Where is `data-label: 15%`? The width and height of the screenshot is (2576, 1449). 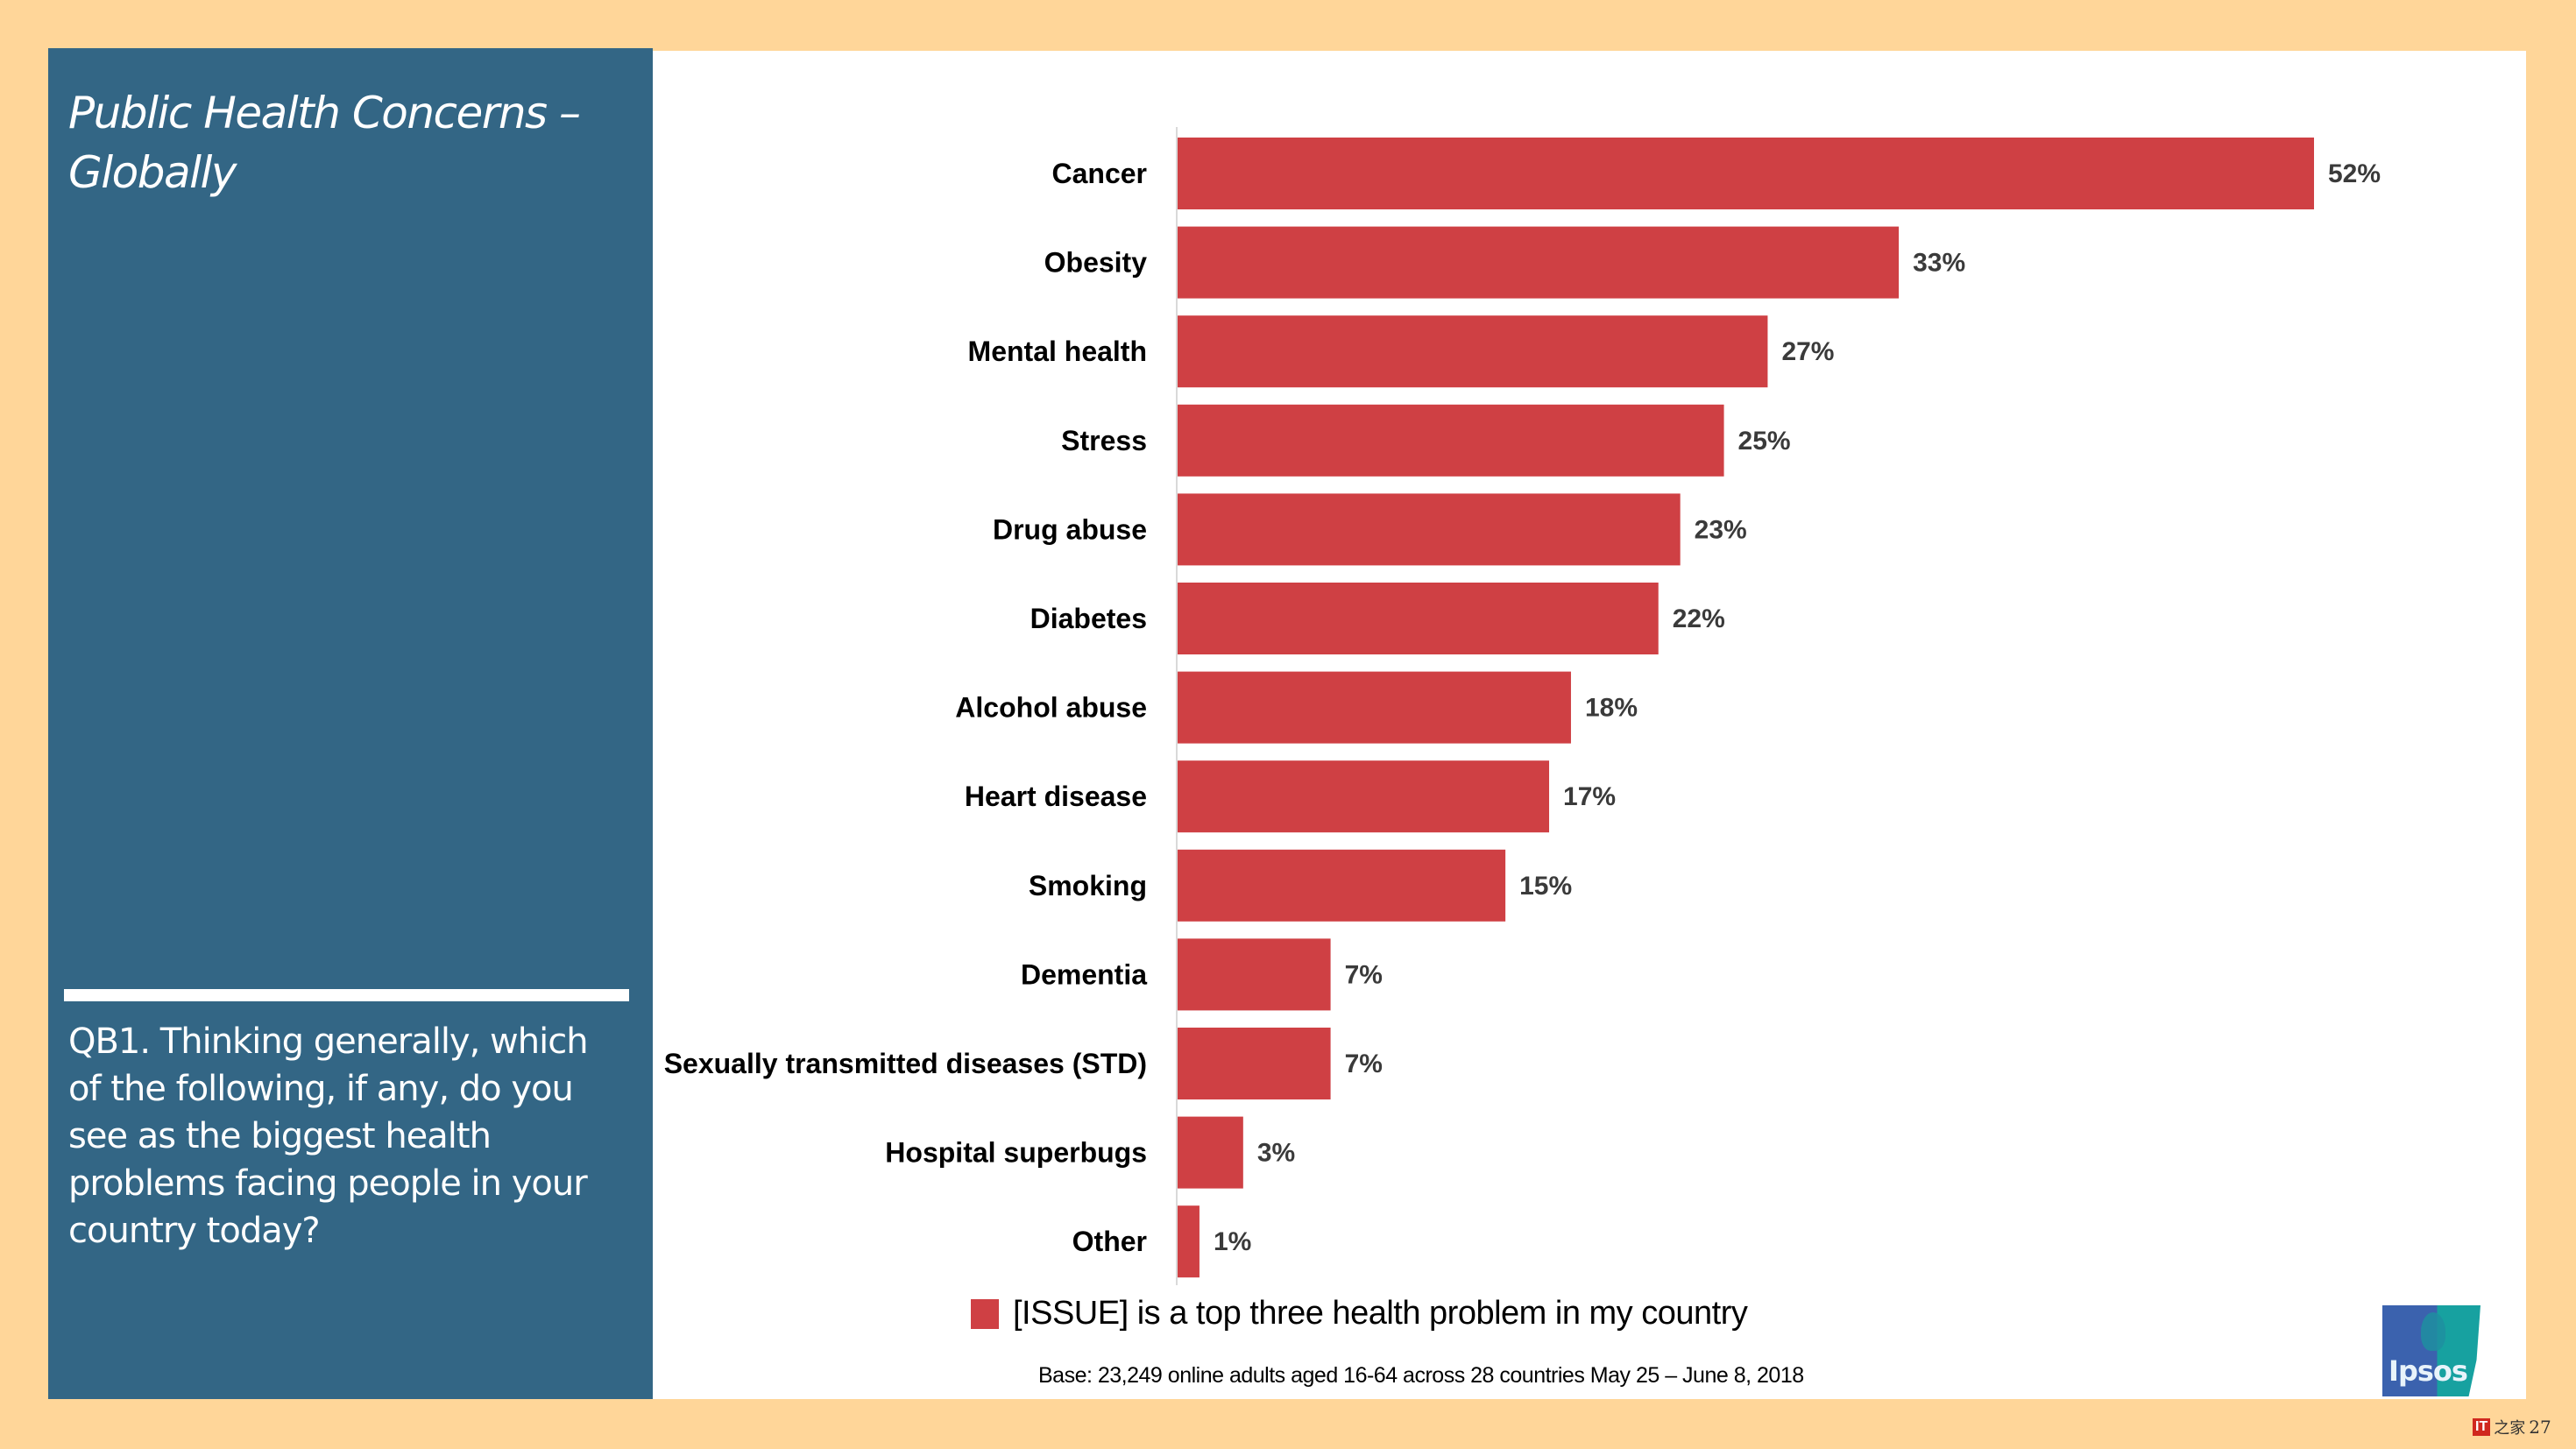 data-label: 15% is located at coordinates (1545, 887).